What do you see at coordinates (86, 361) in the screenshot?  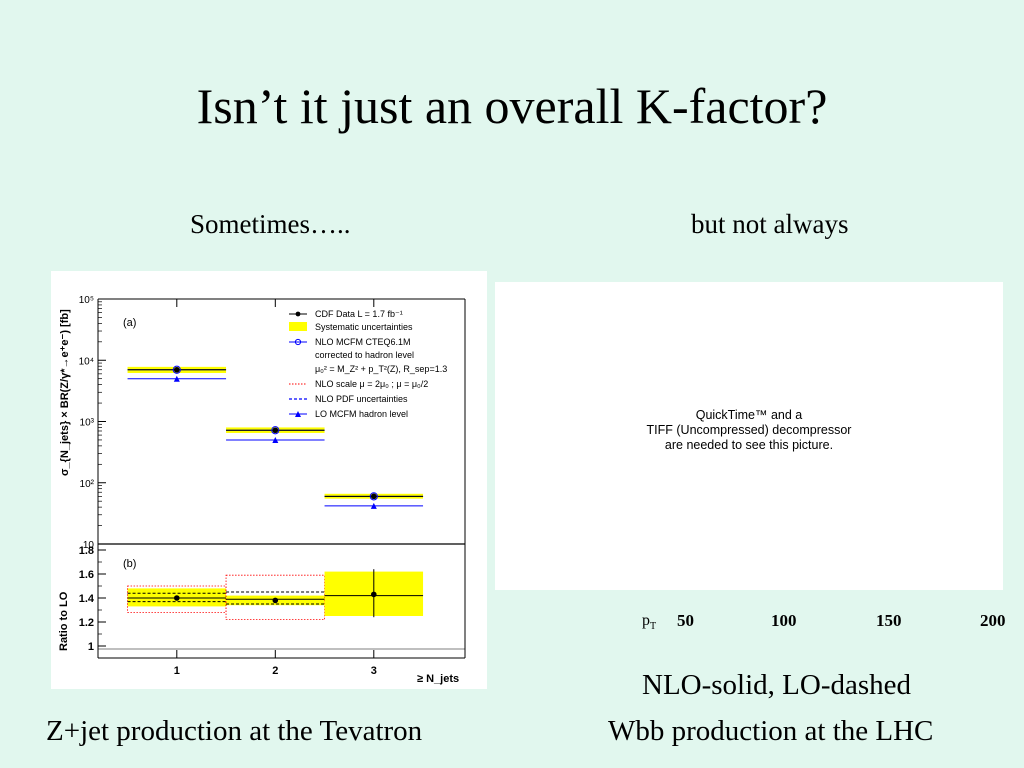 I see `y-tick-label-a: 10⁴` at bounding box center [86, 361].